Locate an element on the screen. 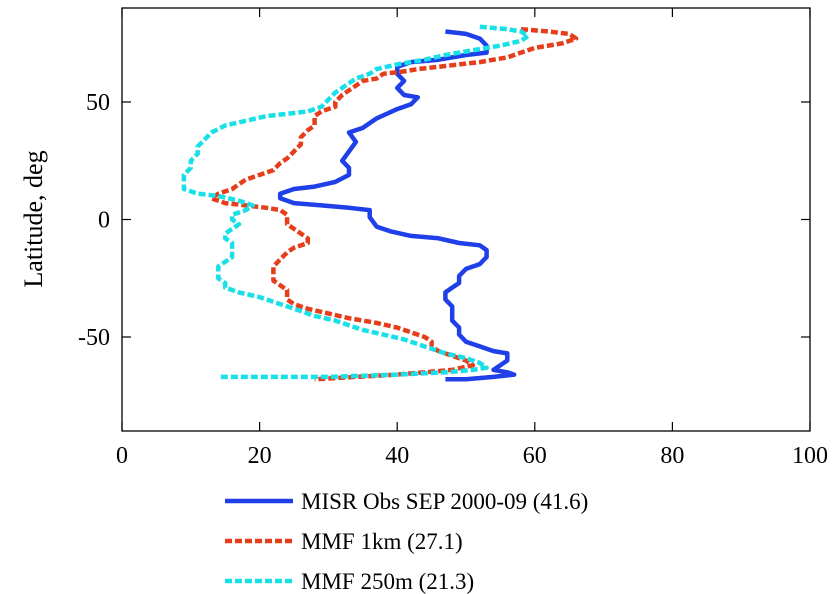 Image resolution: width=837 pixels, height=594 pixels. y-tick-label: 0 is located at coordinates (104, 221).